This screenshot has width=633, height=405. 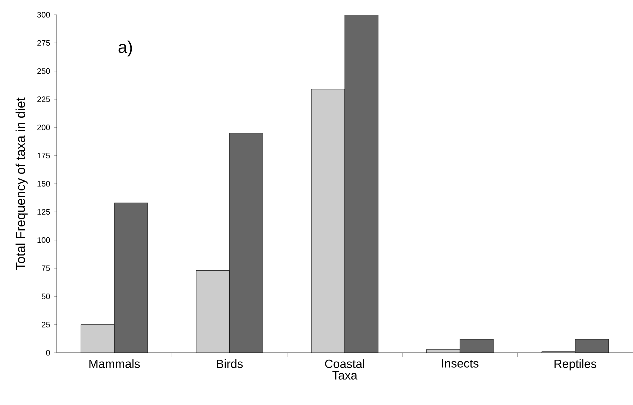 I want to click on x-axis-title: Taxa, so click(x=345, y=376).